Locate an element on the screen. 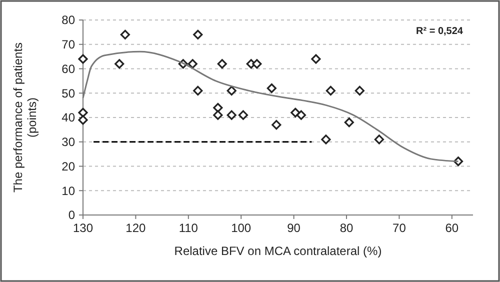 This screenshot has width=500, height=282. x-tick-label: 110 is located at coordinates (188, 228).